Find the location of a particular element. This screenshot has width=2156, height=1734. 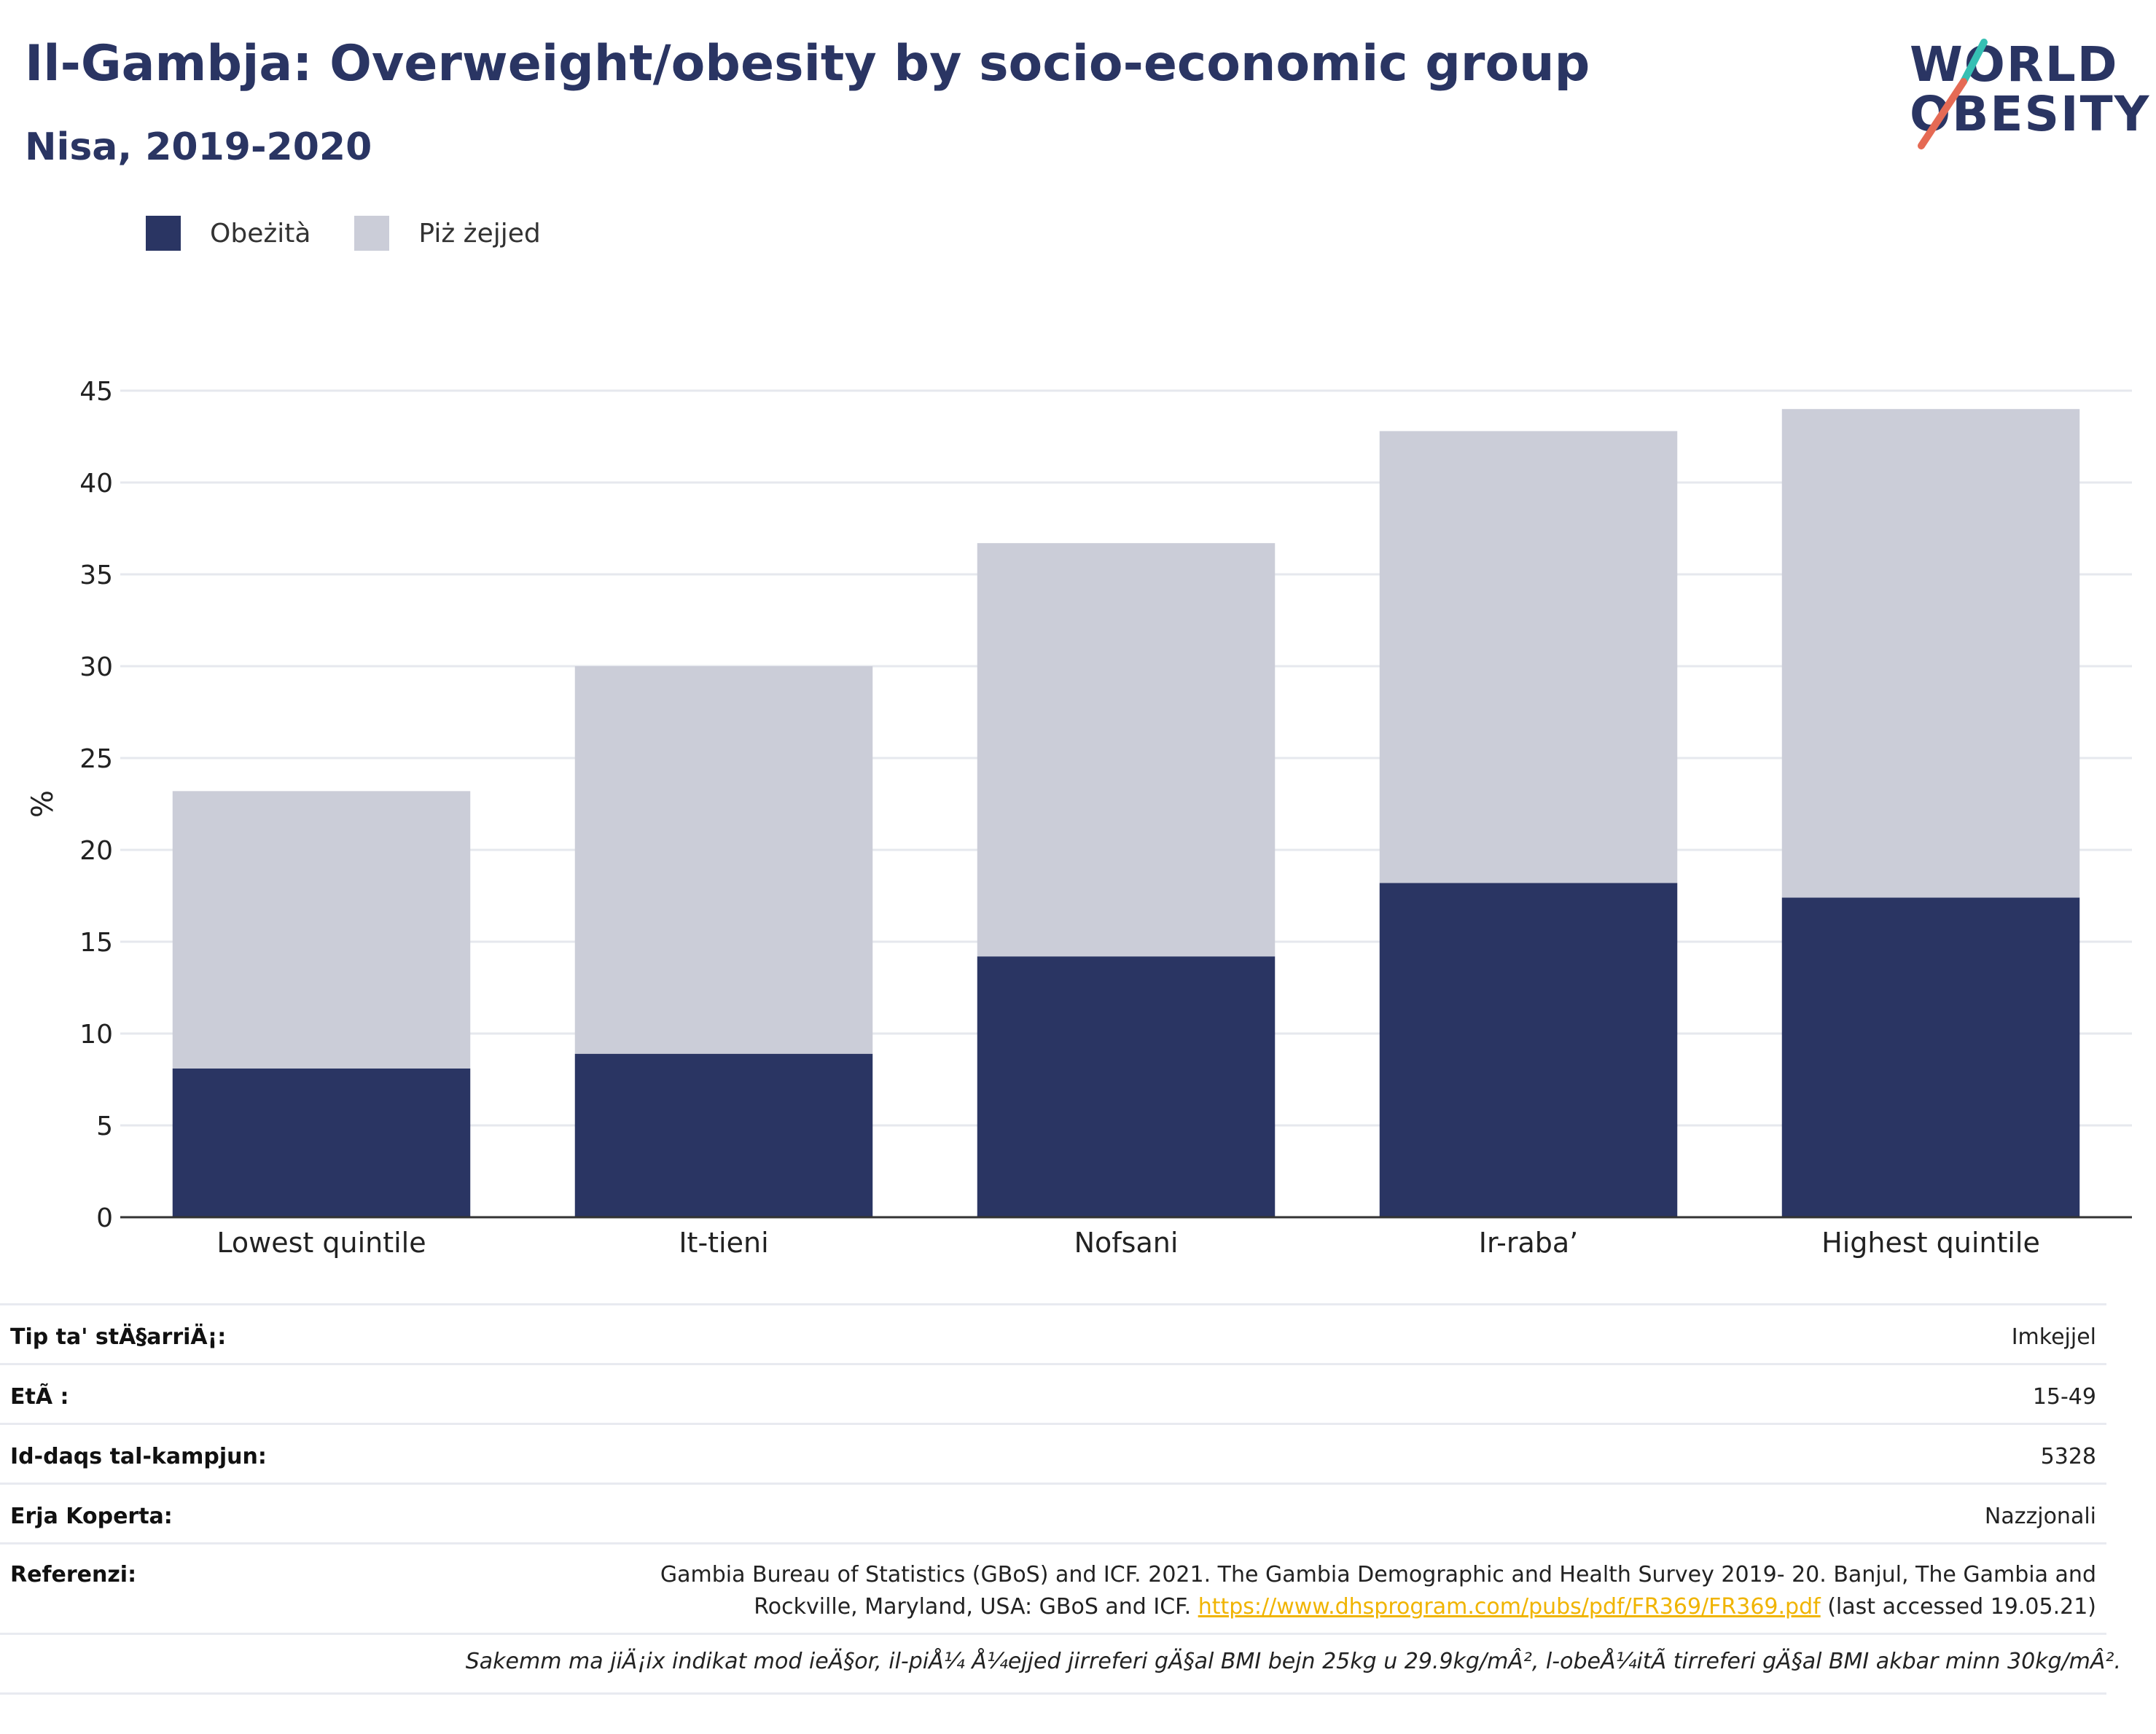

y-tick-label: 0 is located at coordinates (104, 1218).